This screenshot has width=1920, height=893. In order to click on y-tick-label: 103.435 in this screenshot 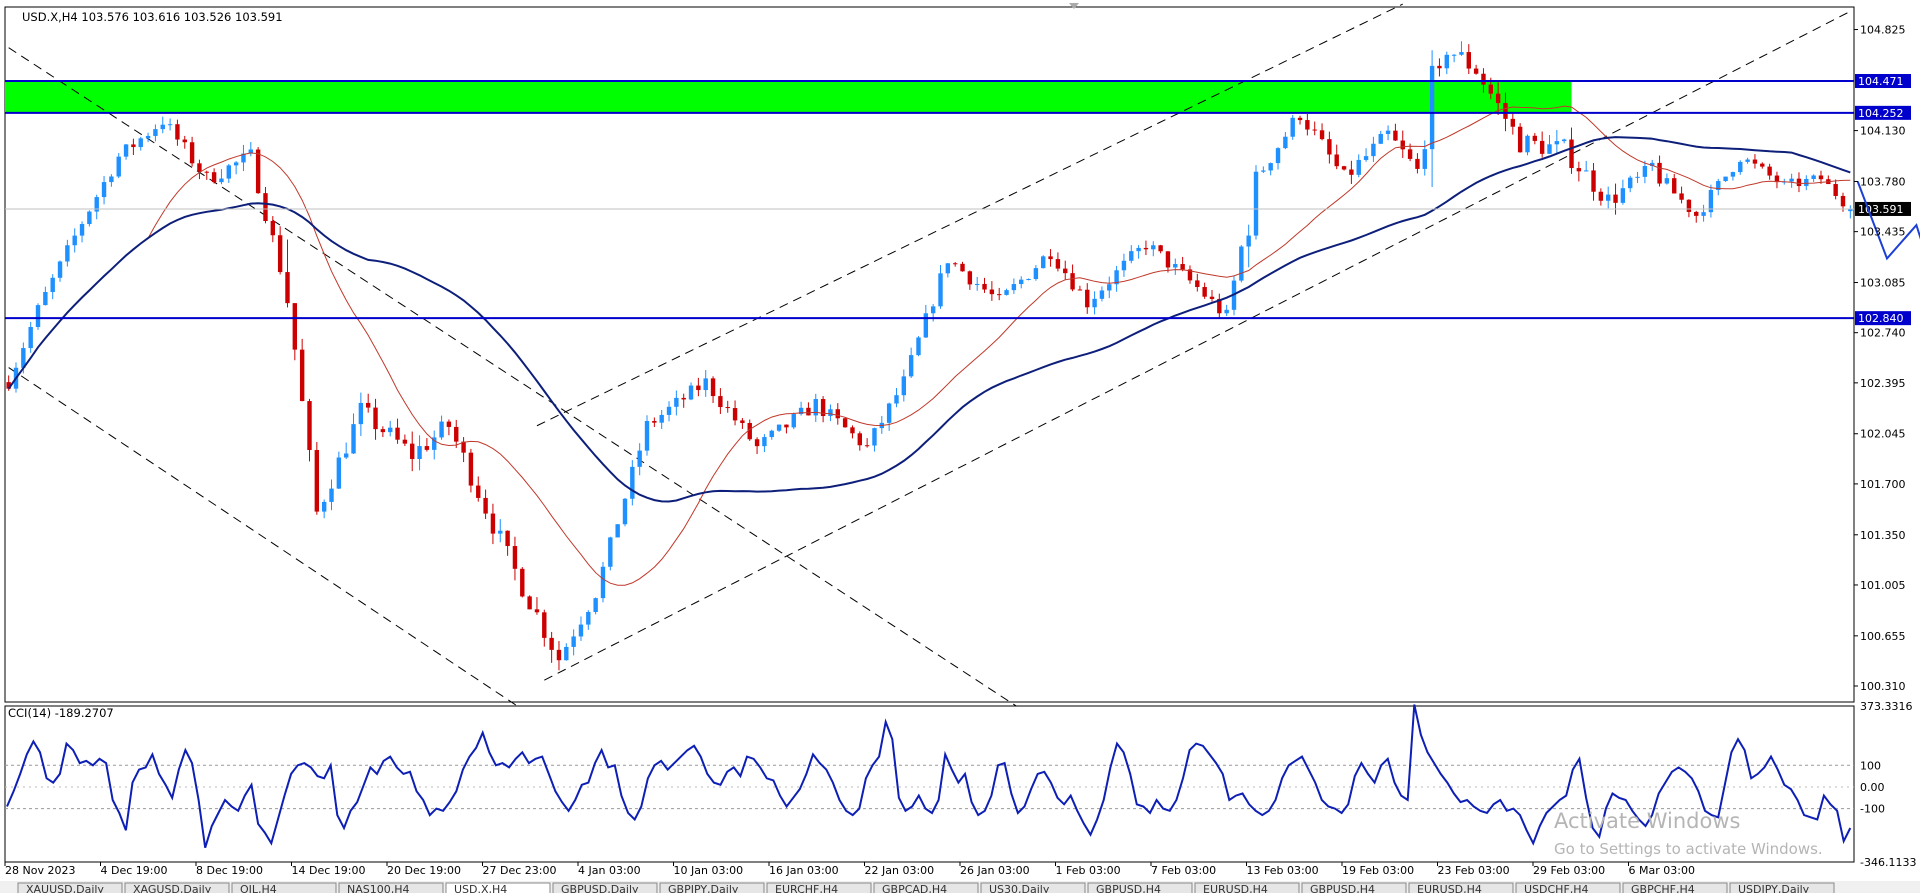, I will do `click(1883, 232)`.